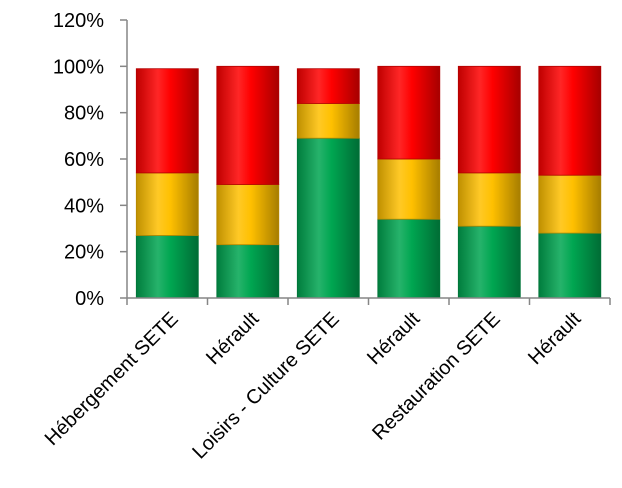 The image size is (622, 488). What do you see at coordinates (84, 253) in the screenshot?
I see `y-tick-label: 20%` at bounding box center [84, 253].